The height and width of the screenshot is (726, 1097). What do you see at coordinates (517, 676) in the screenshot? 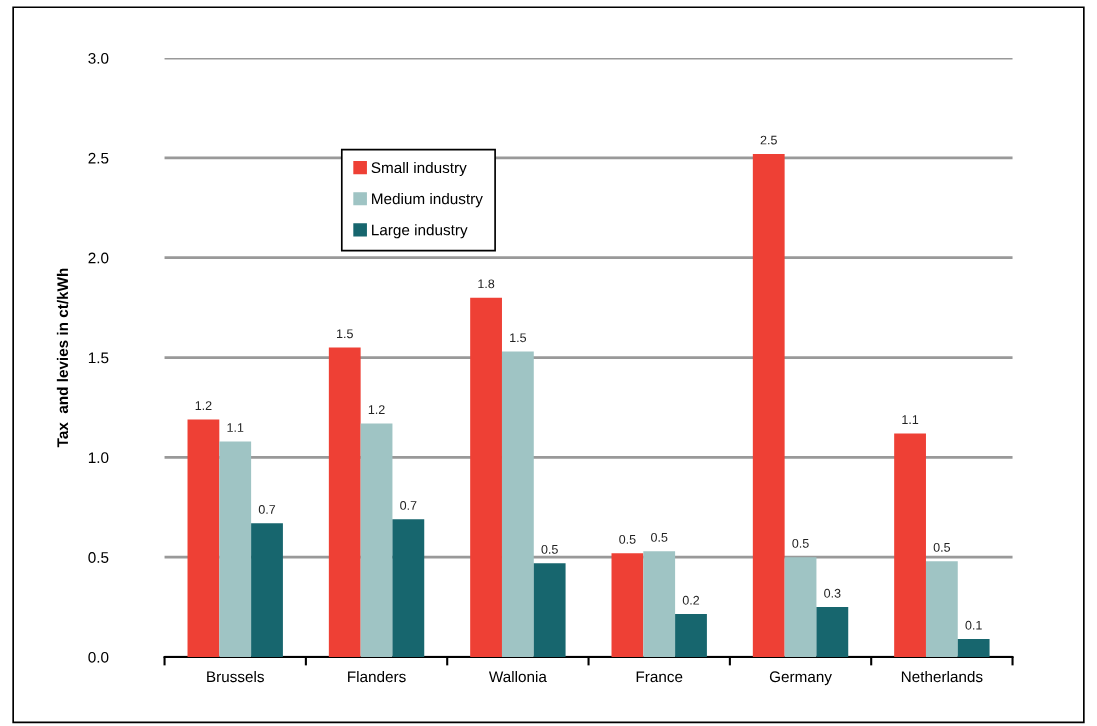
I see `x-tick-label: Wallonia` at bounding box center [517, 676].